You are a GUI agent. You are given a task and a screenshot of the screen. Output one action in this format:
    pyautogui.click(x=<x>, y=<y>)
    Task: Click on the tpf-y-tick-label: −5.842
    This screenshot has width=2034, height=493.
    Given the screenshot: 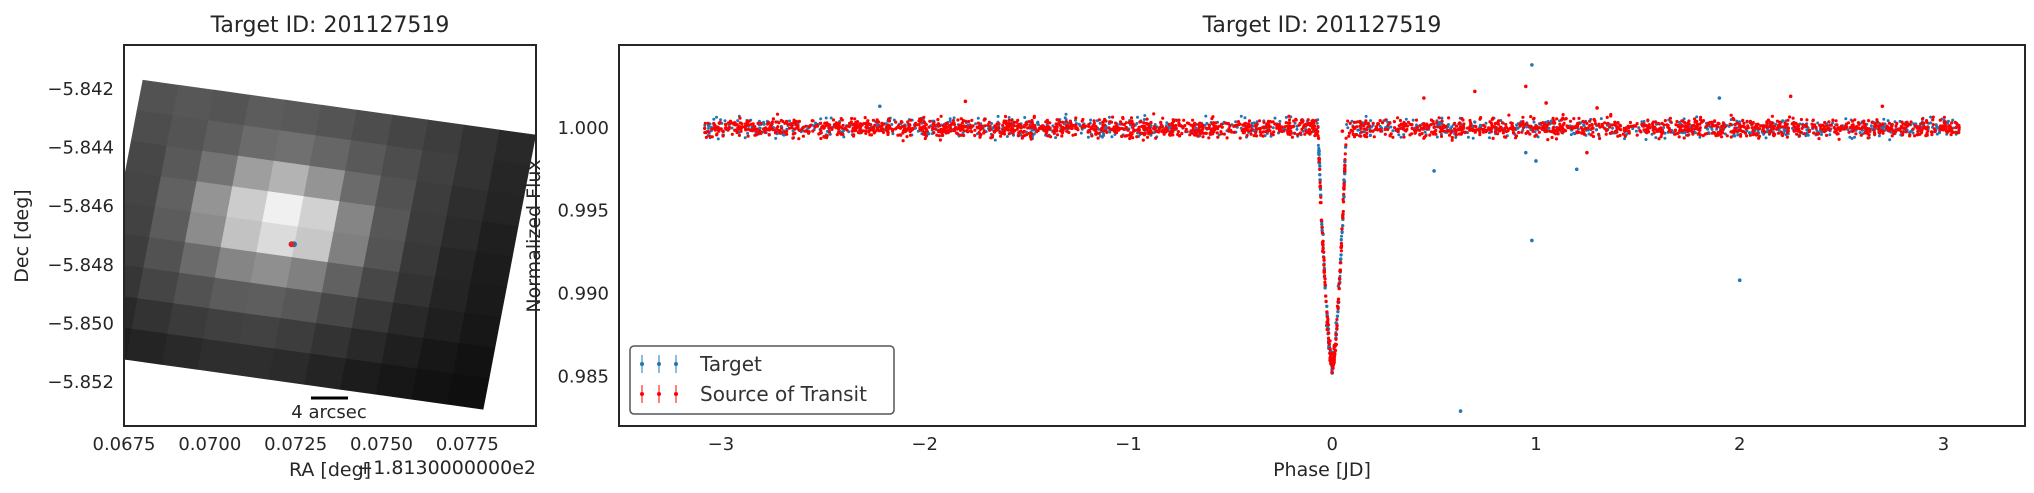 What is the action you would take?
    pyautogui.click(x=80, y=89)
    